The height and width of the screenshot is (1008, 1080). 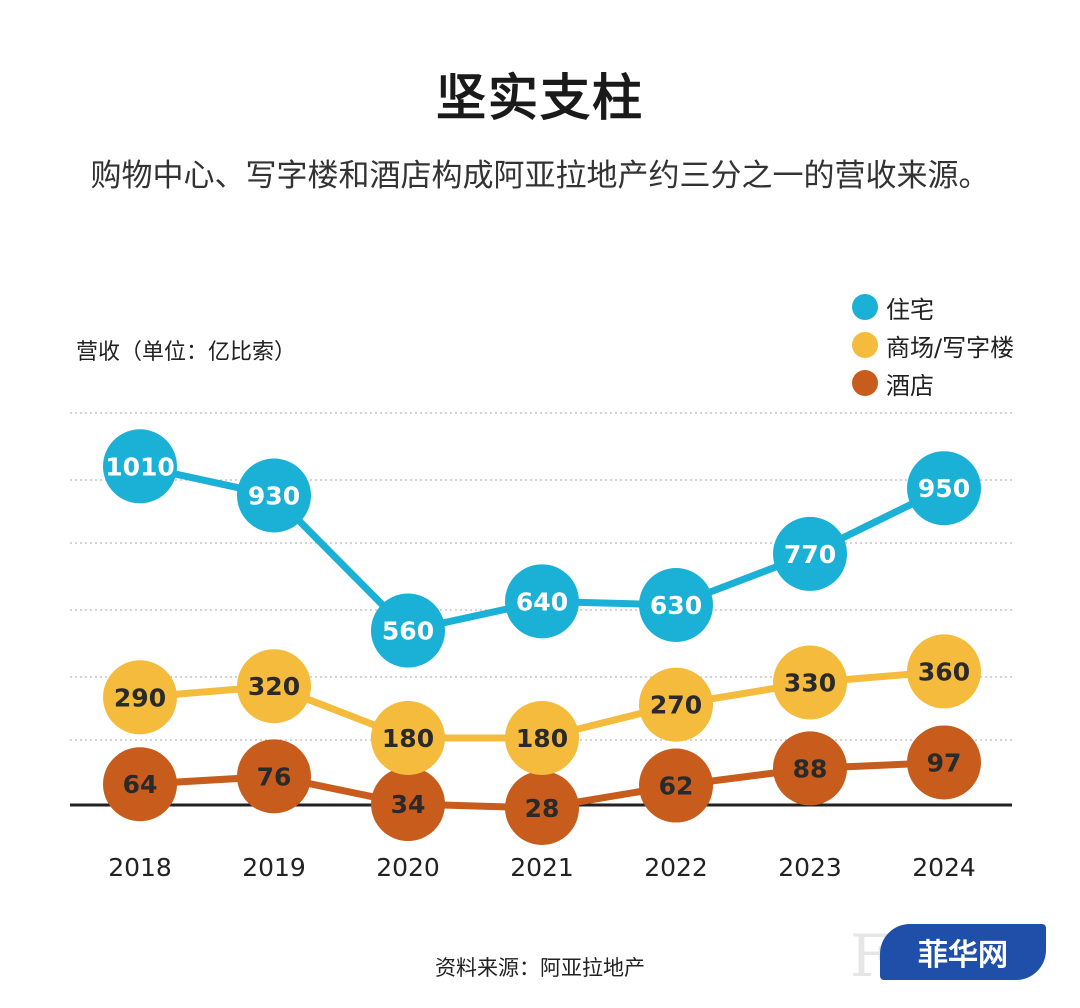 I want to click on data-label-mall: 320, so click(x=274, y=686).